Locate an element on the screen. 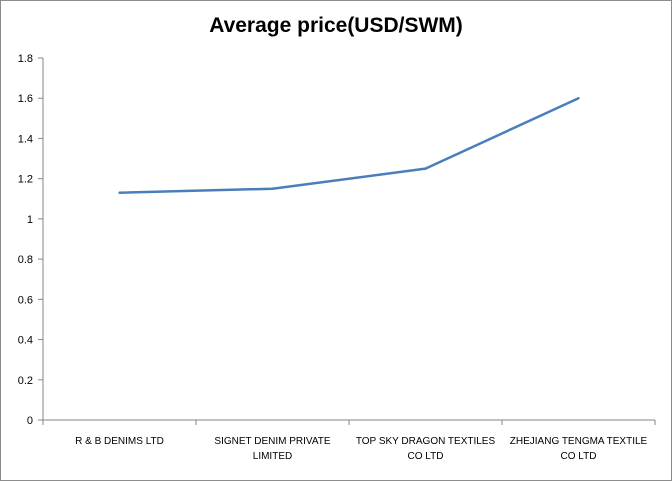  x-tick-label: TOP SKY DRAGON TEXTILES CO LTD is located at coordinates (426, 449).